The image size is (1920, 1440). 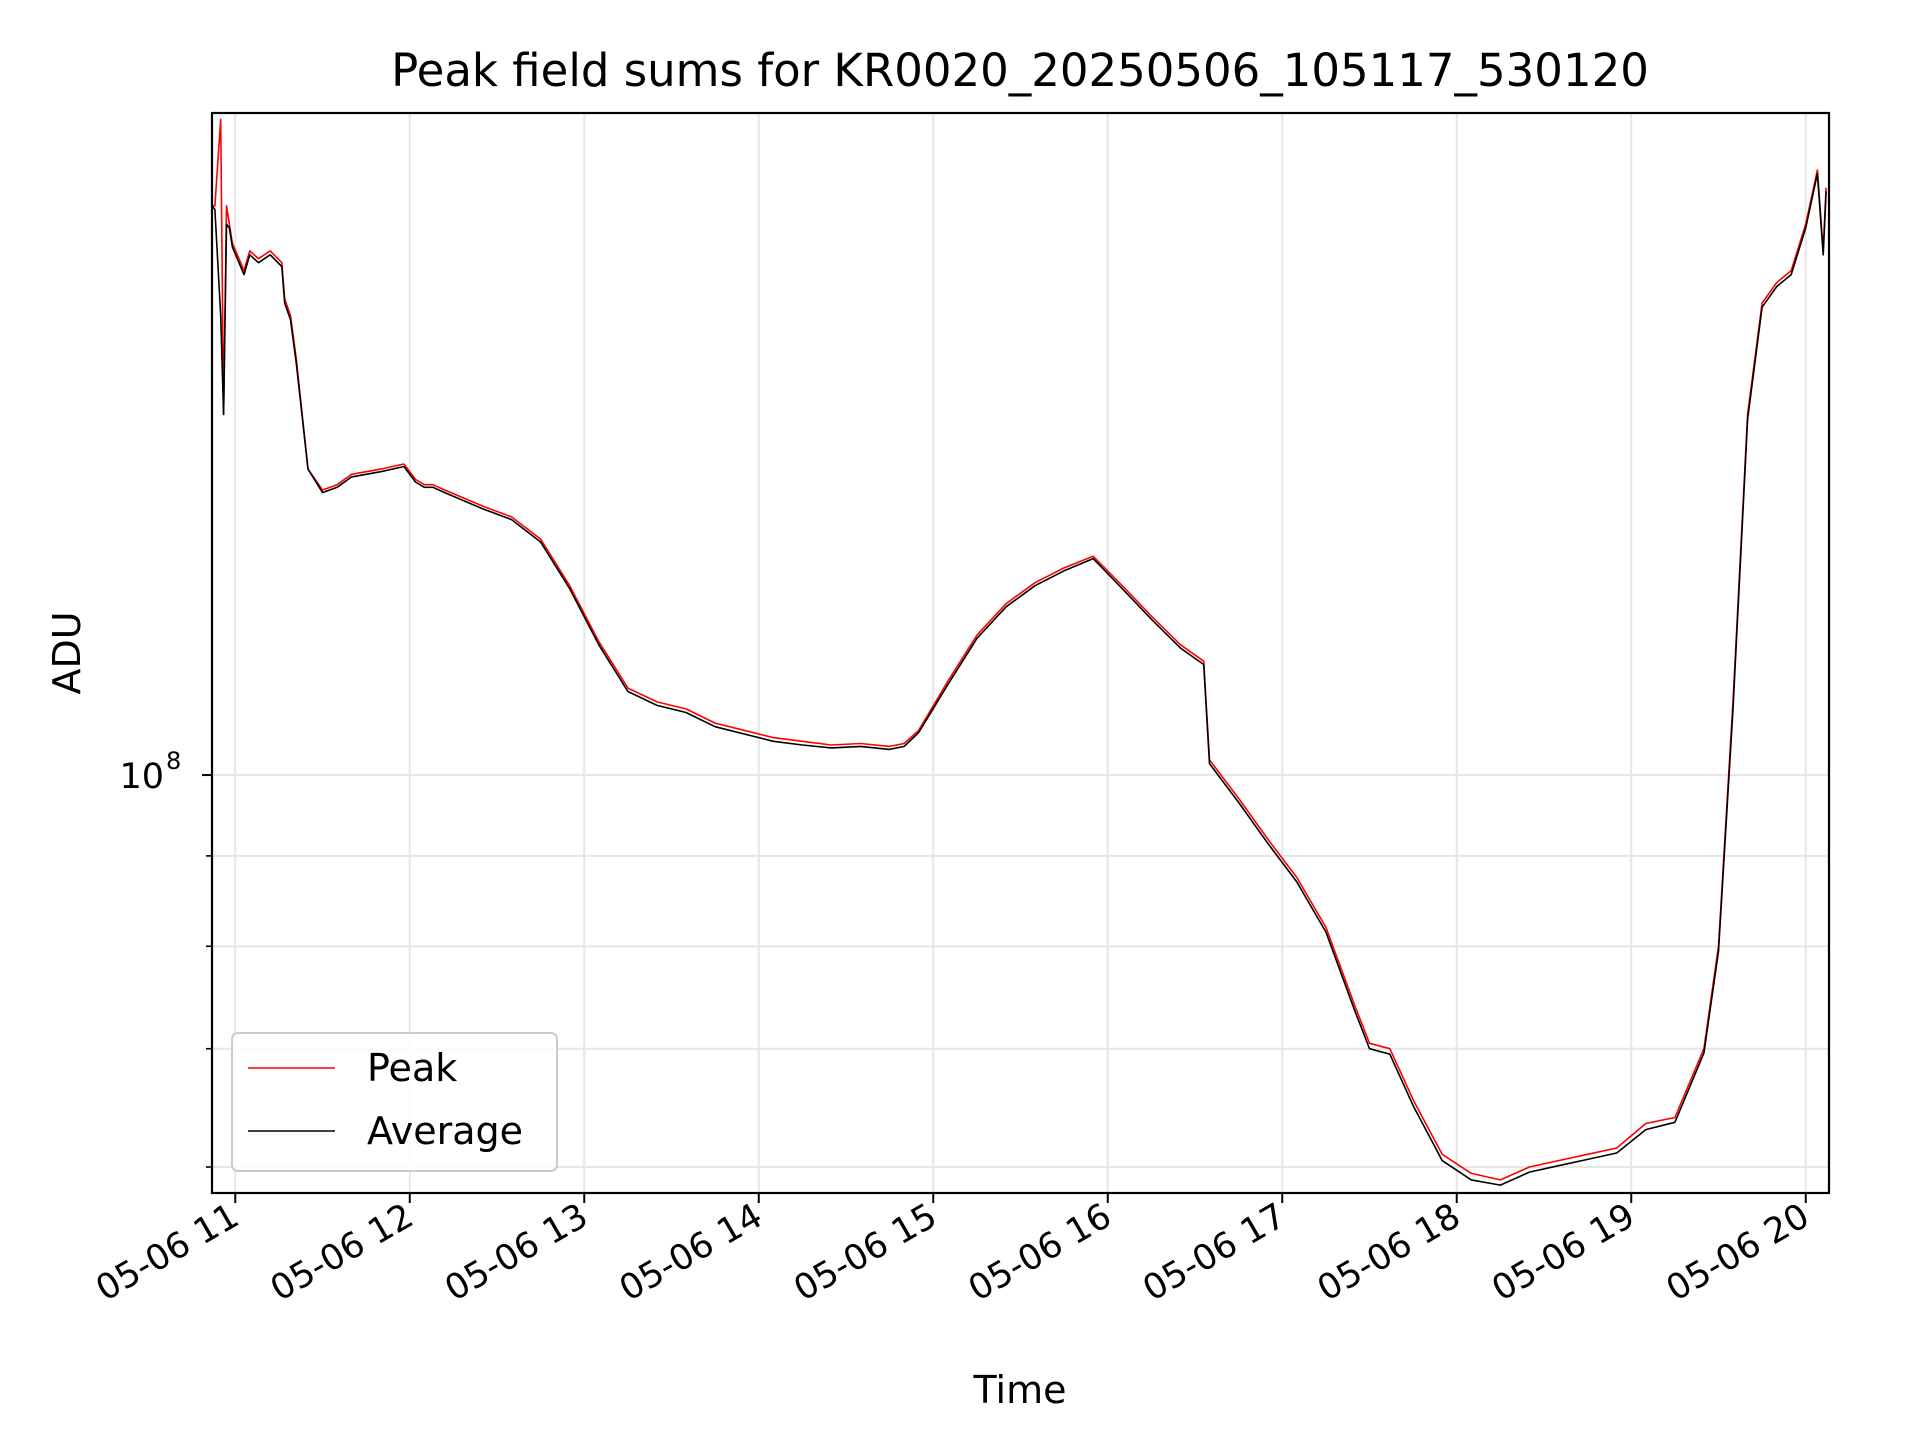 I want to click on legend: Peak Average, so click(x=394, y=1102).